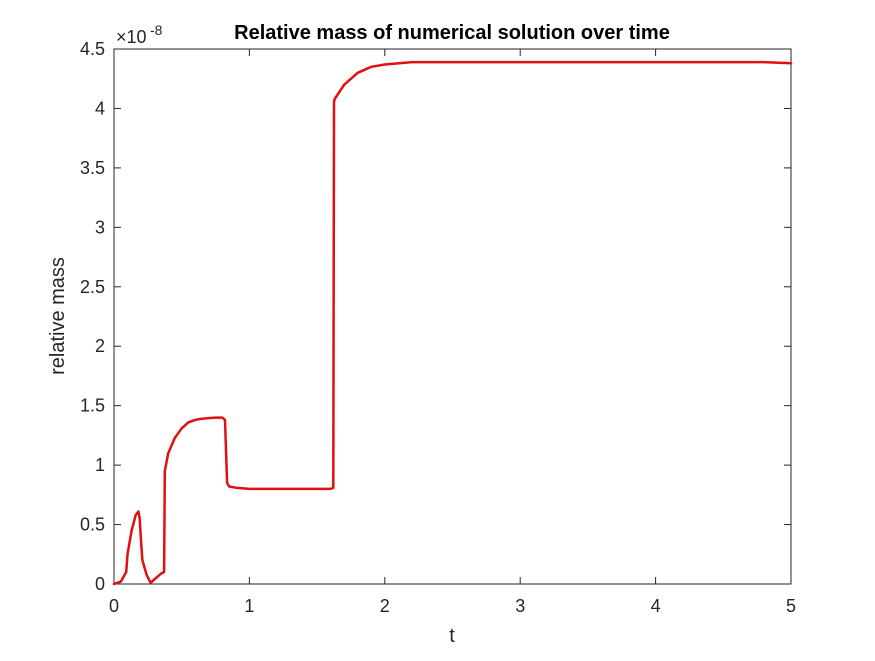  I want to click on y-tick-label: 2, so click(100, 346).